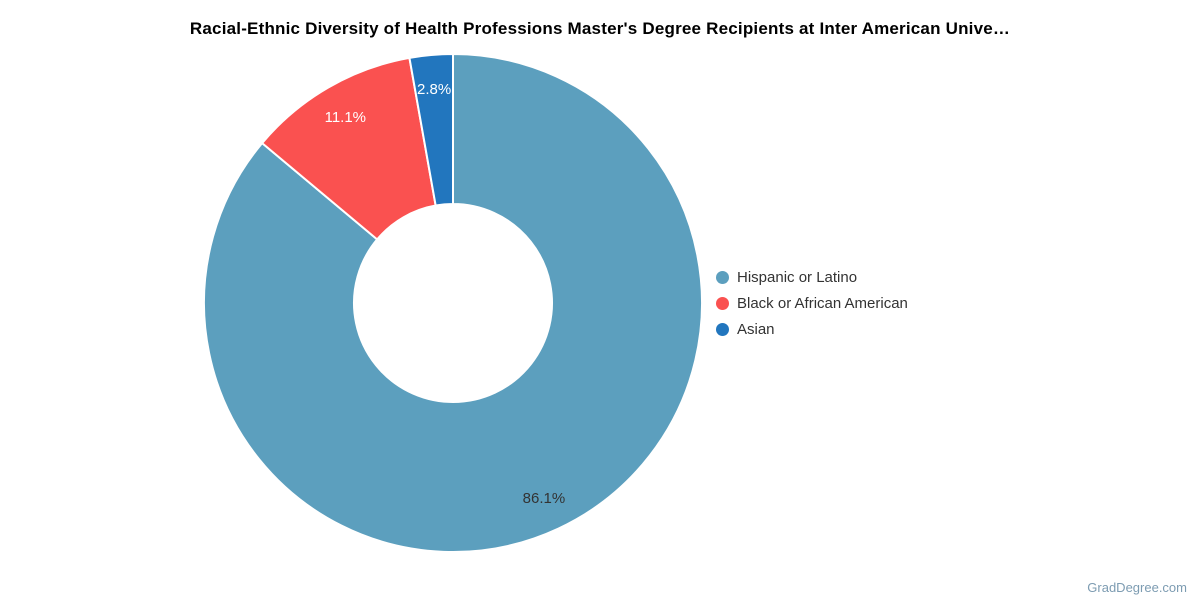  I want to click on legend-label: Asian, so click(756, 329).